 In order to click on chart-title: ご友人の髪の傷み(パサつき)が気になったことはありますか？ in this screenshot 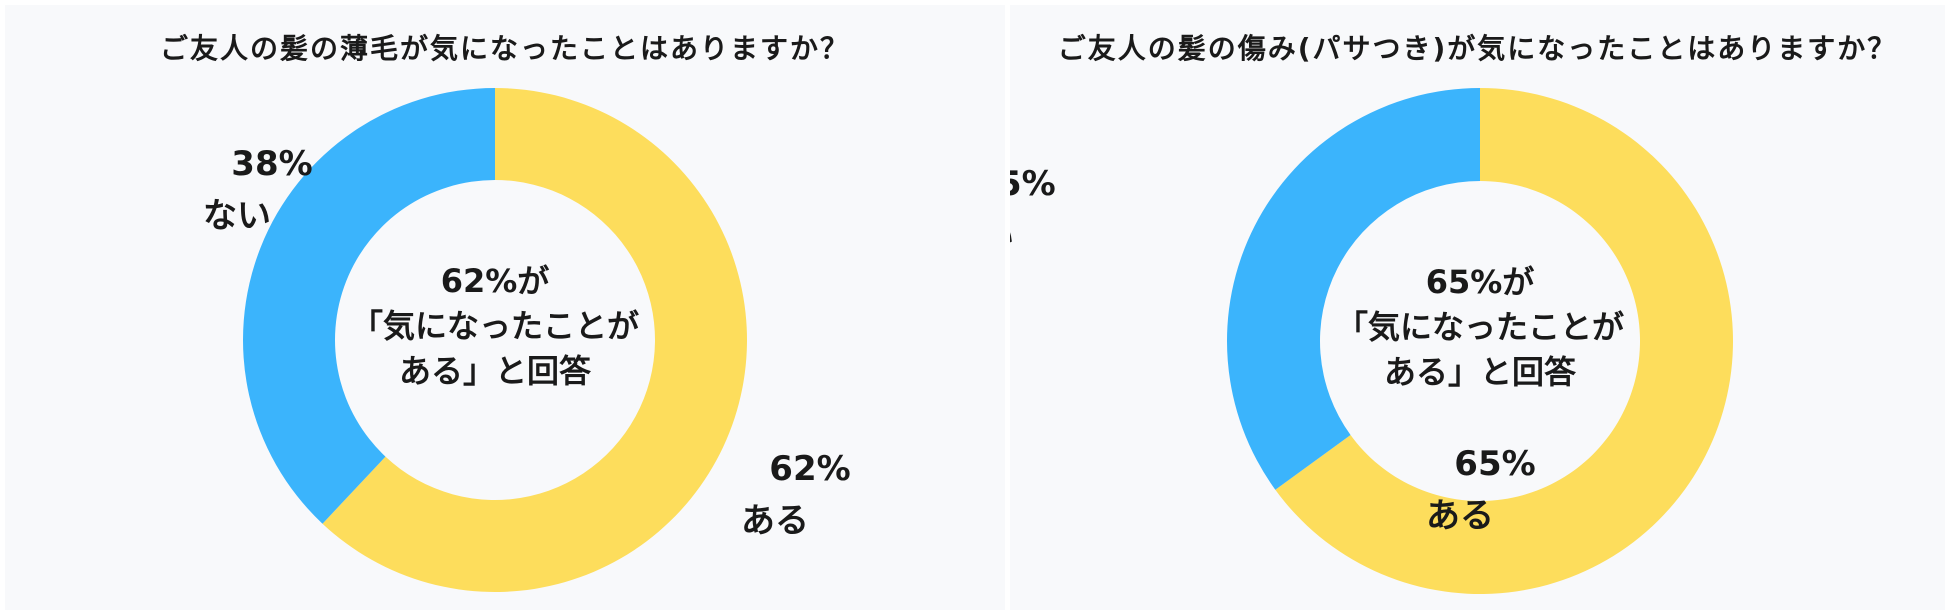, I will do `click(1477, 48)`.